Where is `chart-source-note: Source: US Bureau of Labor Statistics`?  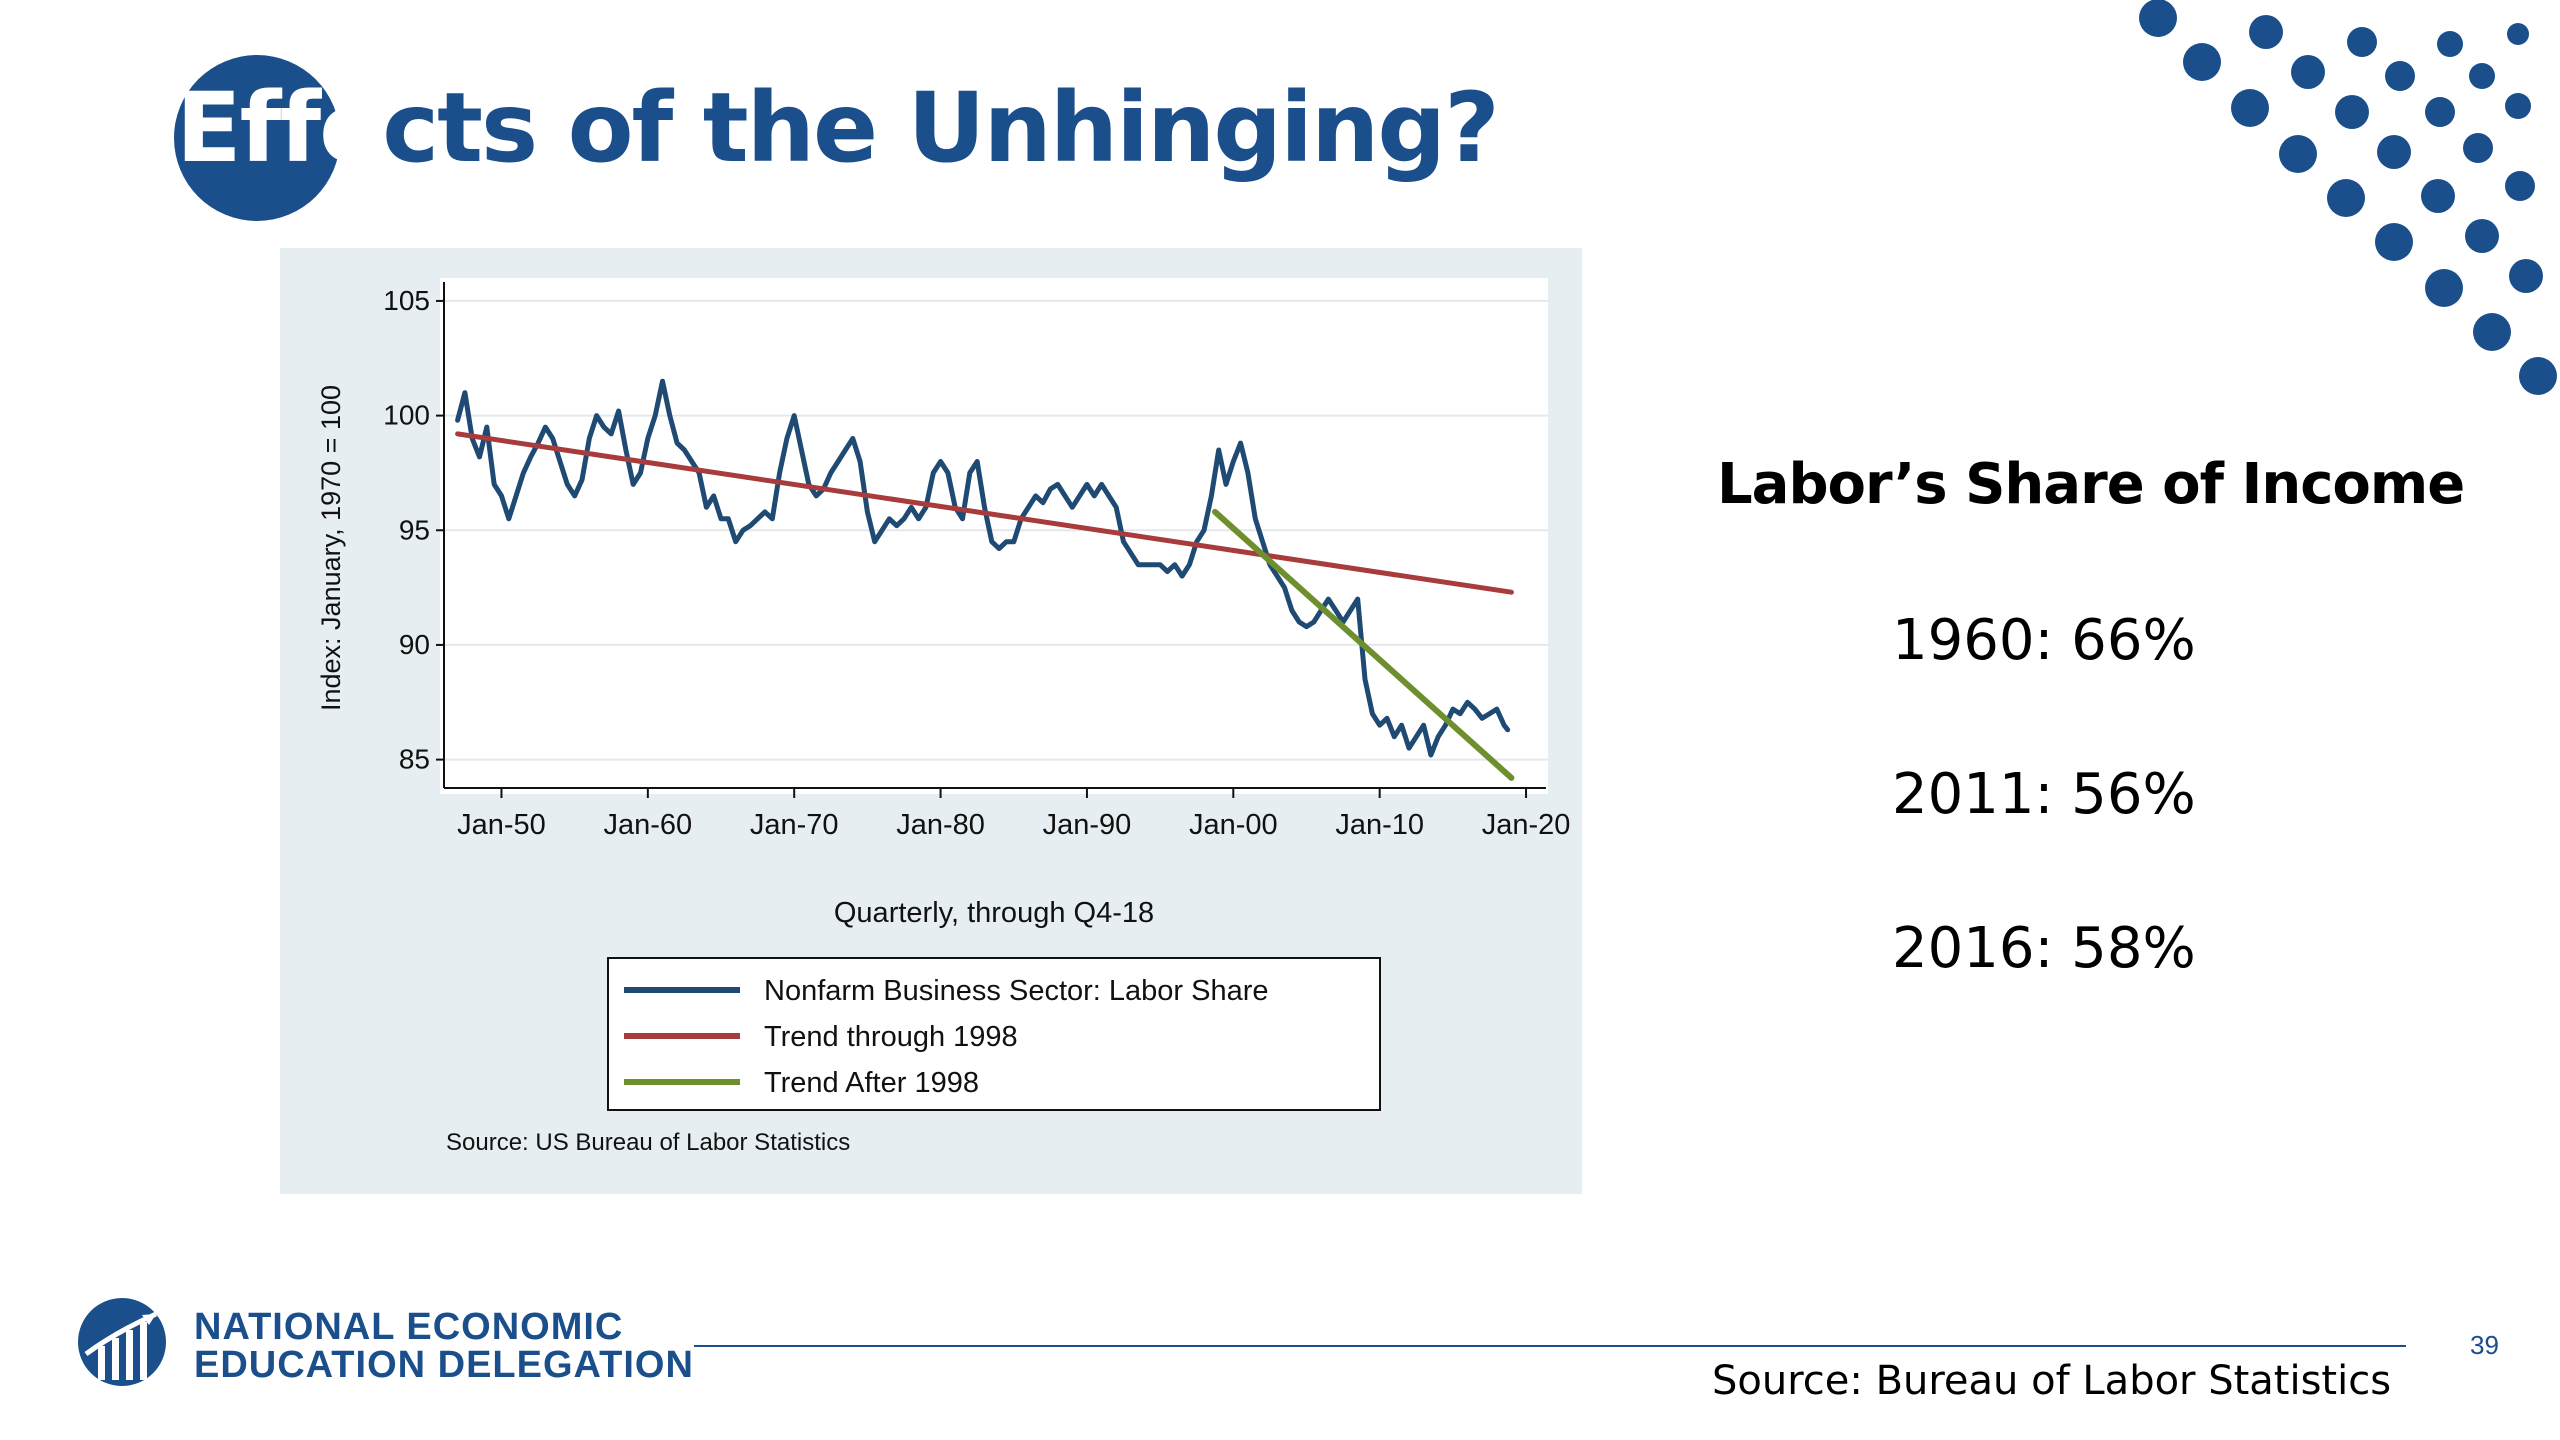
chart-source-note: Source: US Bureau of Labor Statistics is located at coordinates (648, 1142).